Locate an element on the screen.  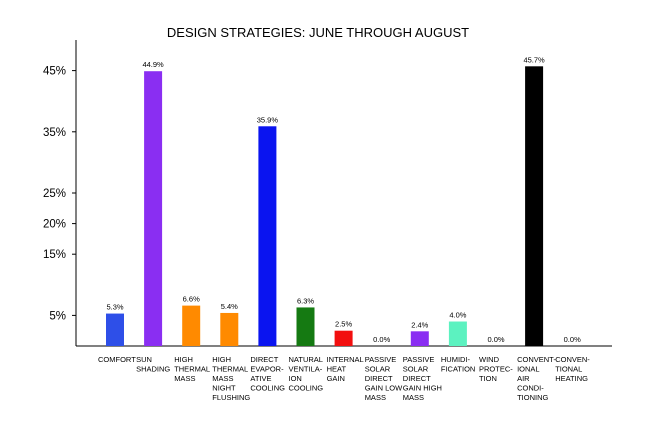
category-label-line: IONAL is located at coordinates (528, 369).